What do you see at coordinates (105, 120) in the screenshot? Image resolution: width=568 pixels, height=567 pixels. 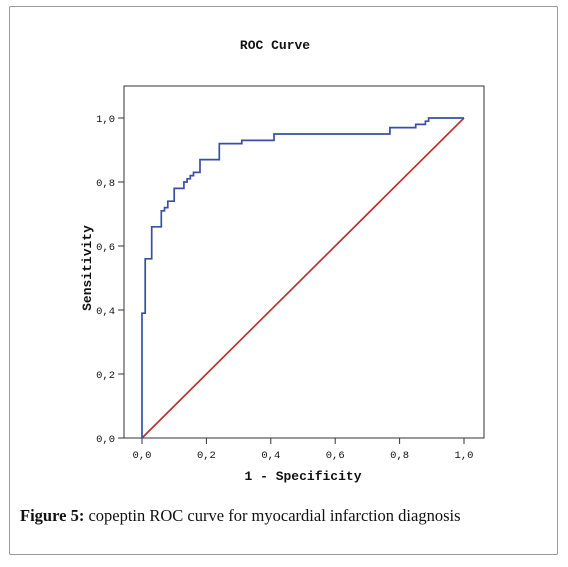 I see `y-tick-label: 1,0` at bounding box center [105, 120].